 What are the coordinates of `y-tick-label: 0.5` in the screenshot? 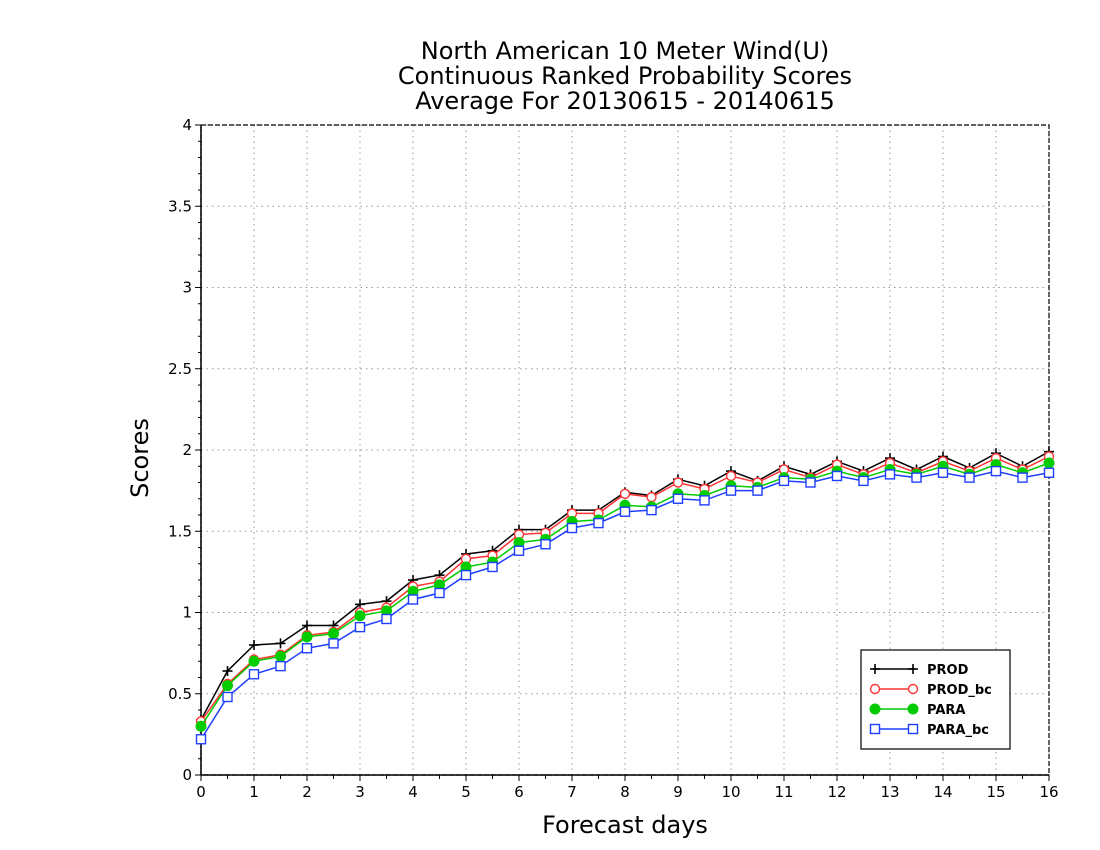 It's located at (180, 694).